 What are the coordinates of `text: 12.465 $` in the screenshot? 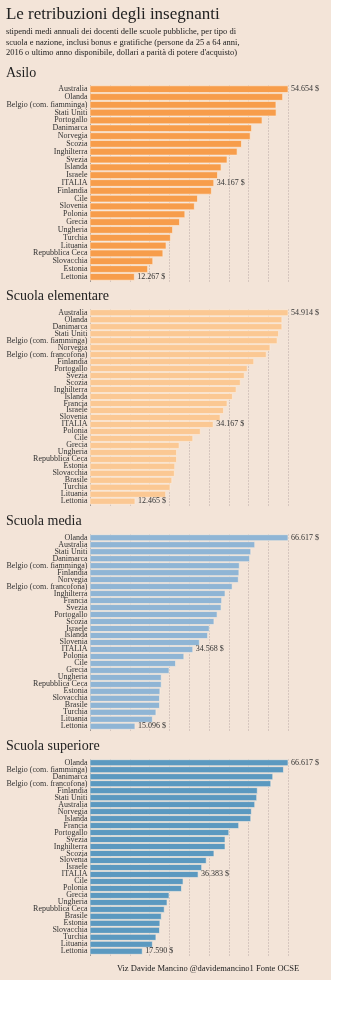 It's located at (151, 501).